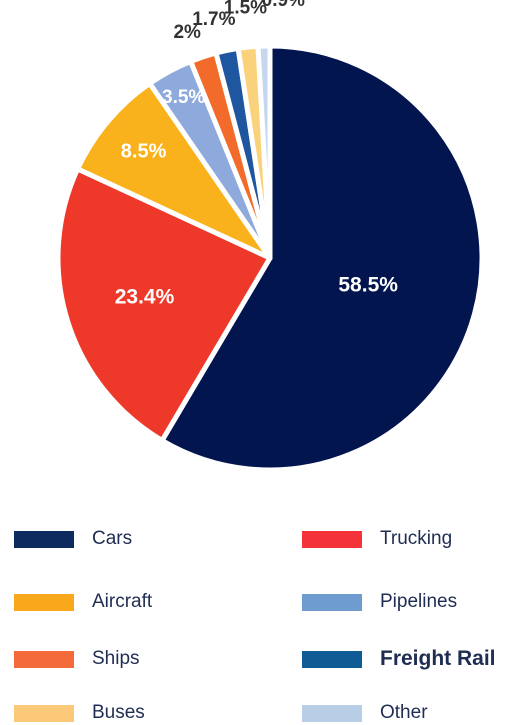  Describe the element at coordinates (144, 151) in the screenshot. I see `pie-label-aircraft: 8.5%` at that location.